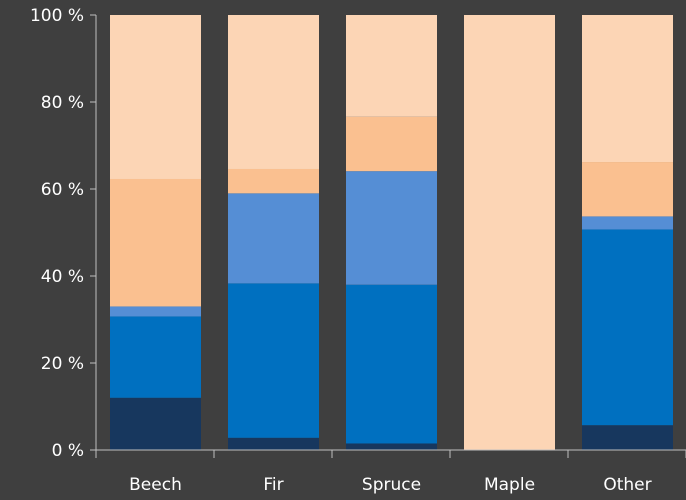 This screenshot has height=500, width=686. What do you see at coordinates (391, 485) in the screenshot?
I see `x-category-label: Spruce` at bounding box center [391, 485].